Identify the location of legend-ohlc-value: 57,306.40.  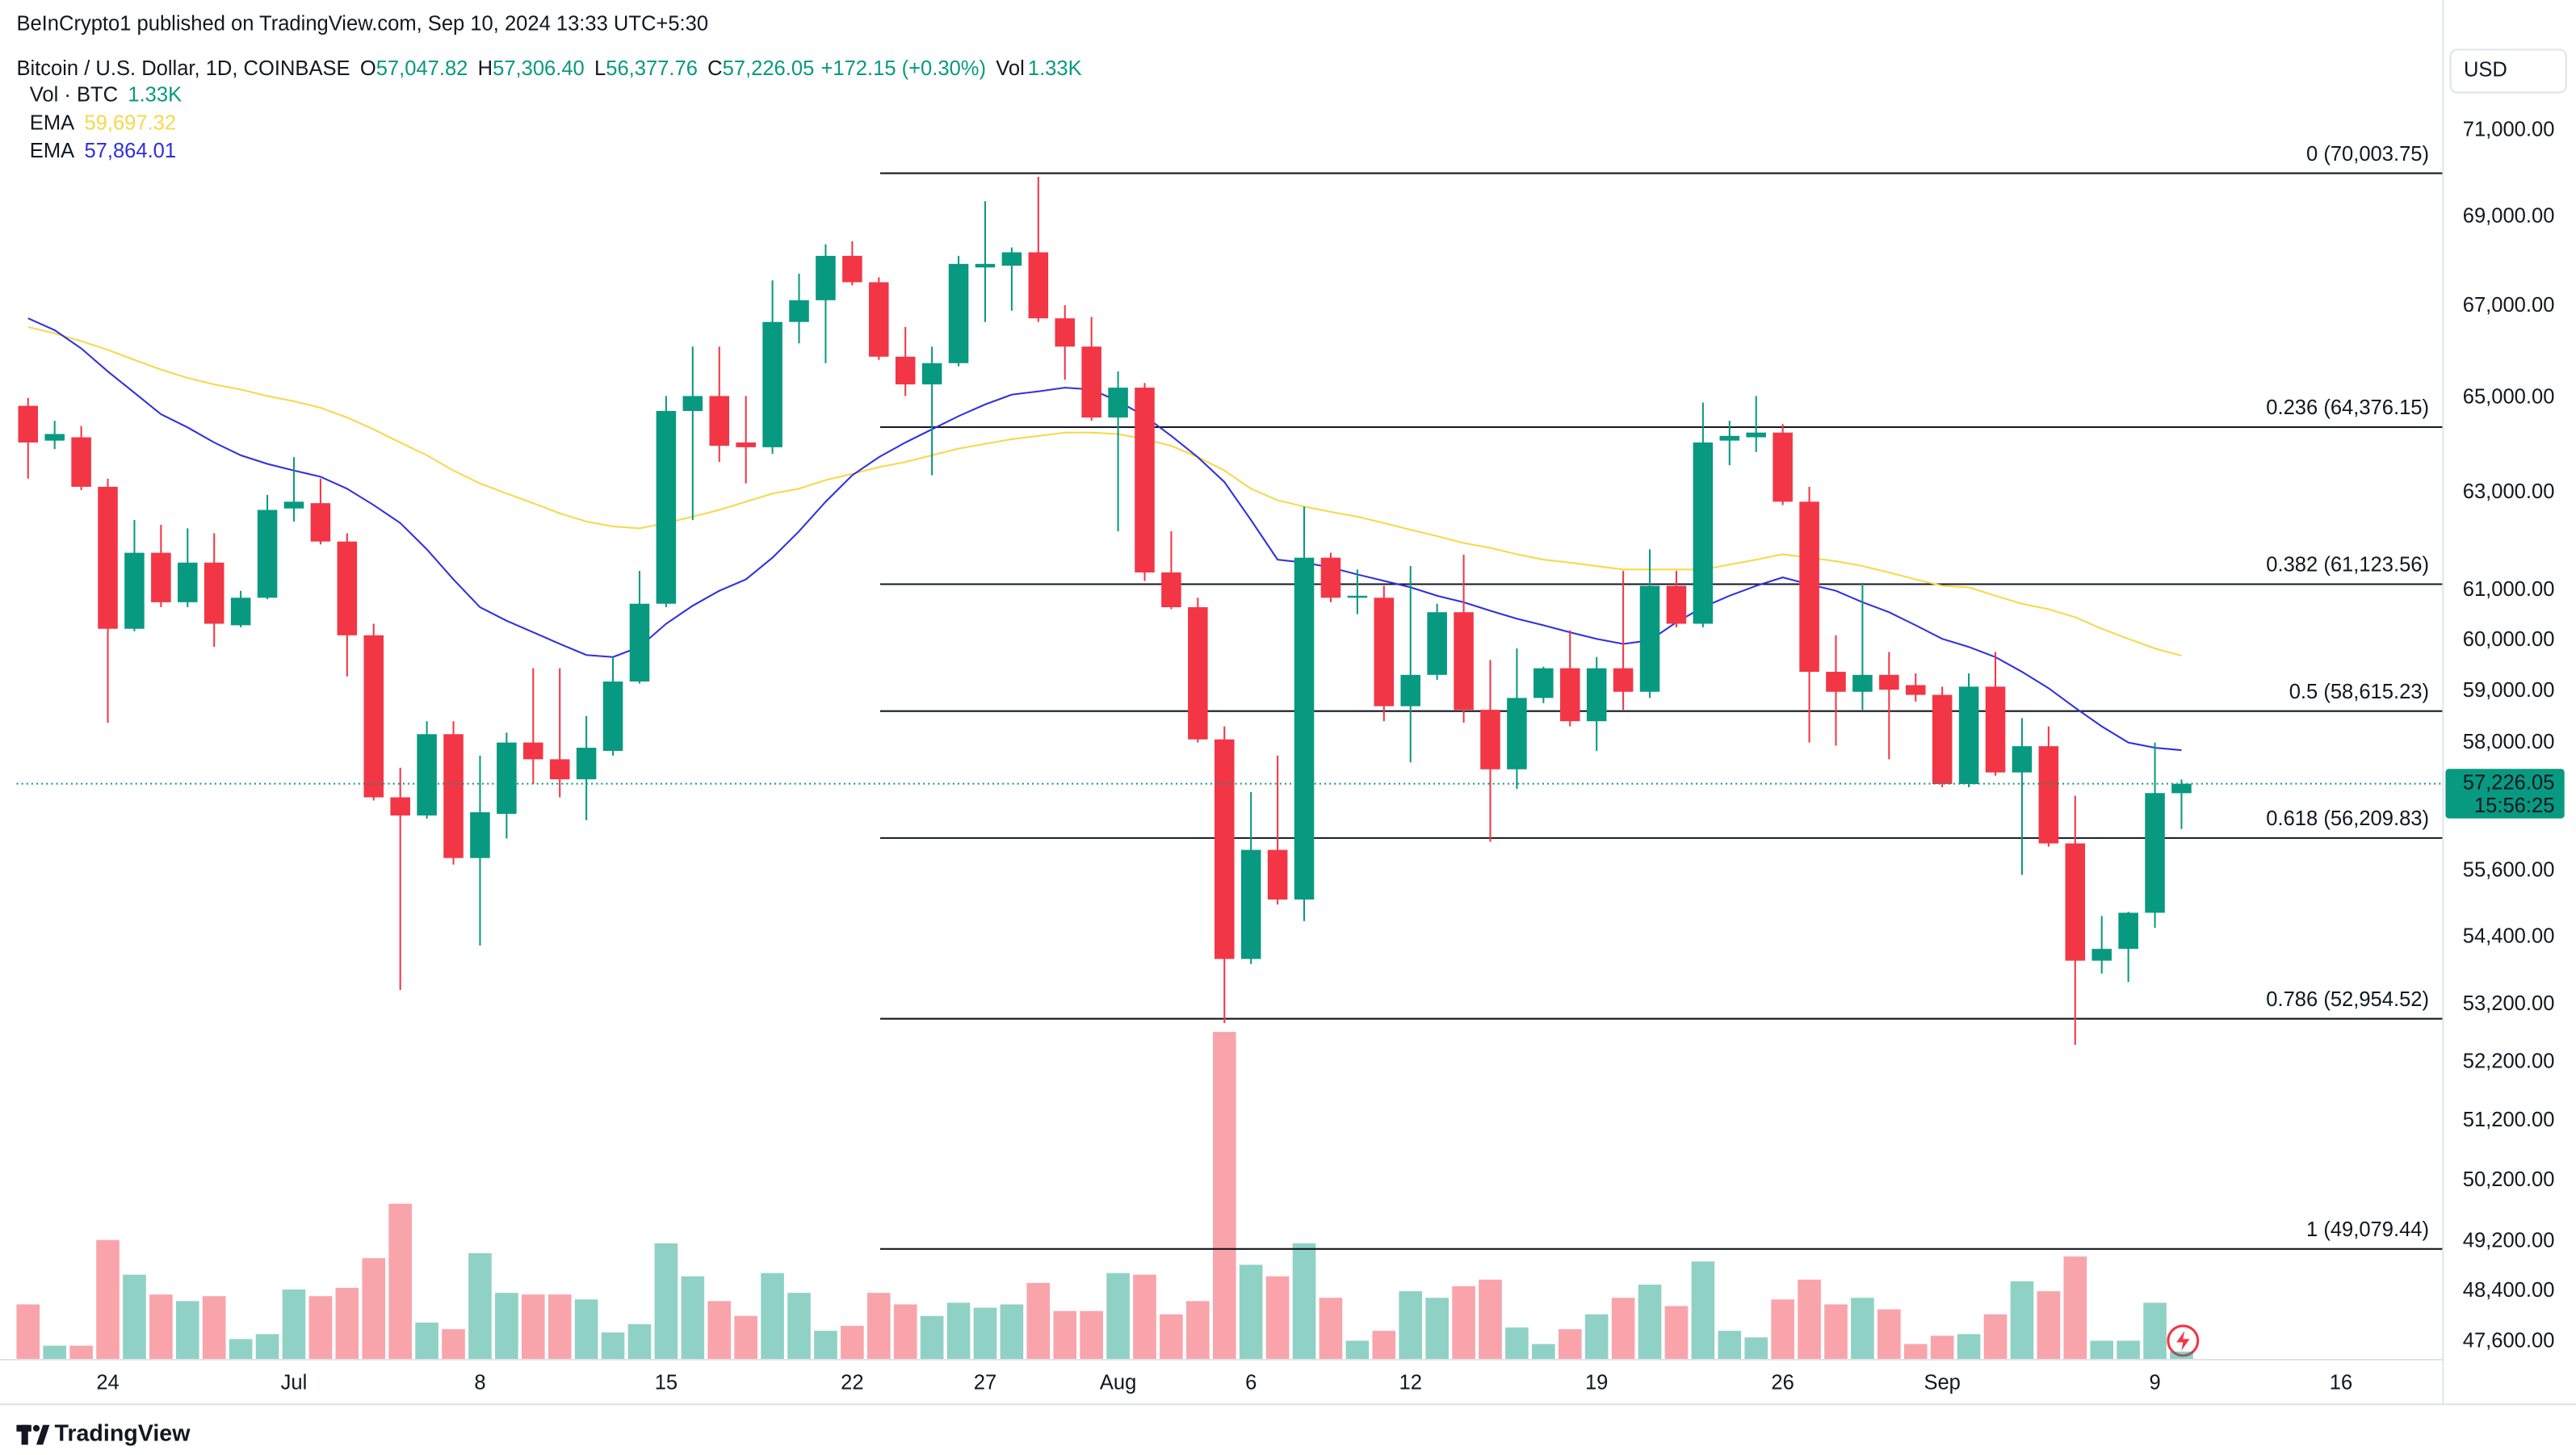
(539, 68).